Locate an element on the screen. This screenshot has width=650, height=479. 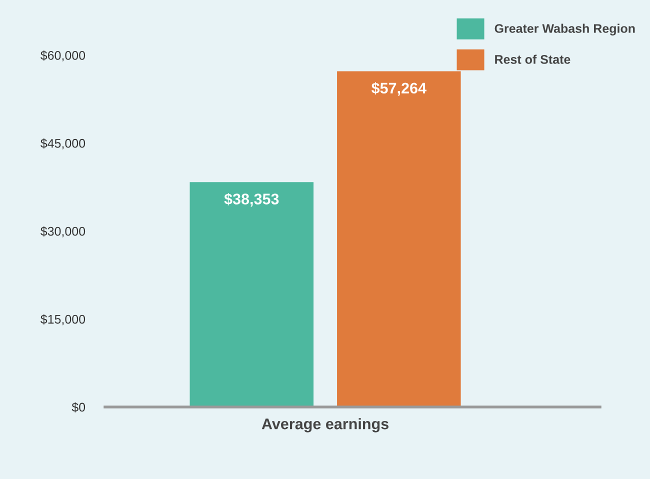
x-tick-label: Average earnings is located at coordinates (325, 425).